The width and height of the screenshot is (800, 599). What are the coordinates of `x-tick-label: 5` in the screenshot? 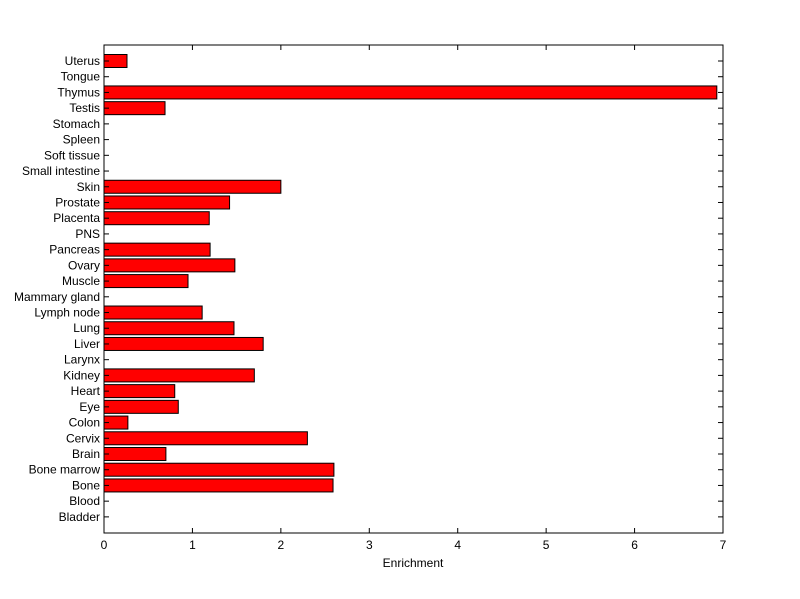 It's located at (546, 545).